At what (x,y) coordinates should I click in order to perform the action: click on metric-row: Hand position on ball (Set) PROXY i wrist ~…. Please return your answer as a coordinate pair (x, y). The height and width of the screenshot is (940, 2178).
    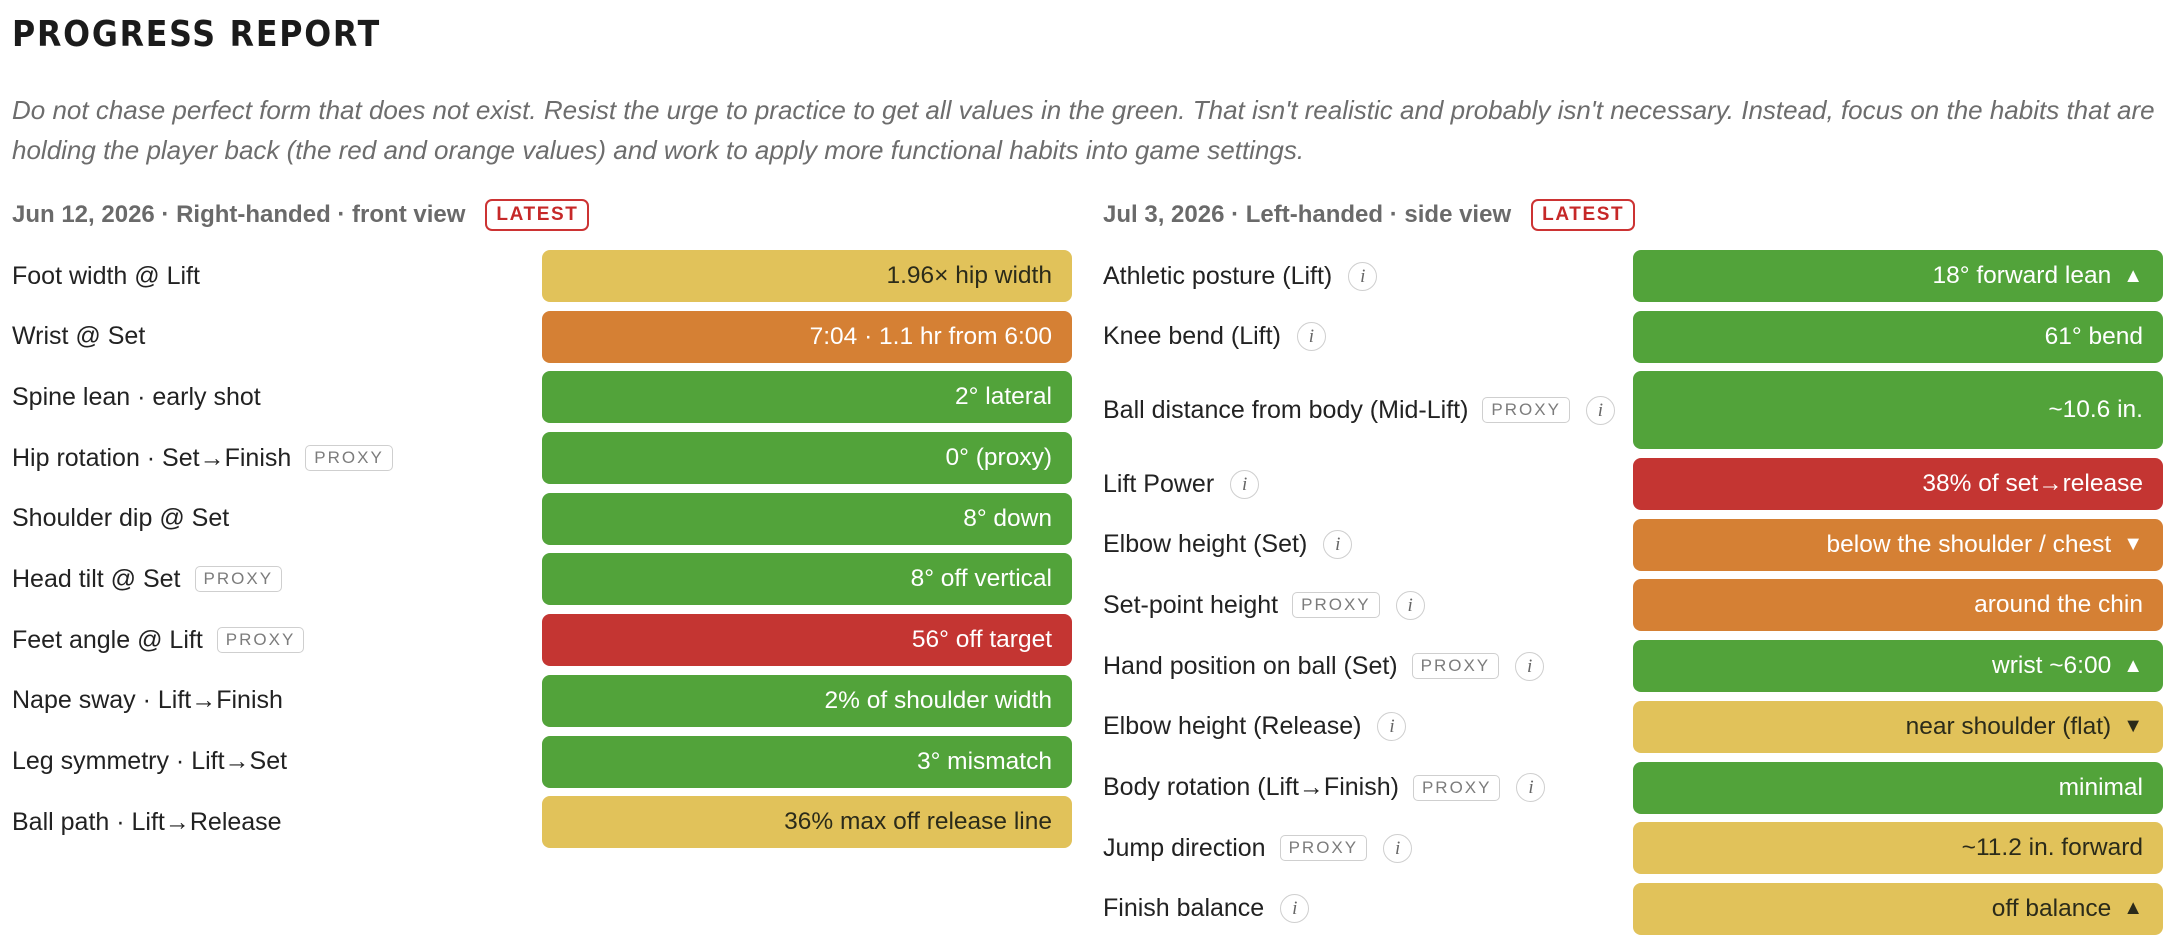
    Looking at the image, I should click on (1633, 666).